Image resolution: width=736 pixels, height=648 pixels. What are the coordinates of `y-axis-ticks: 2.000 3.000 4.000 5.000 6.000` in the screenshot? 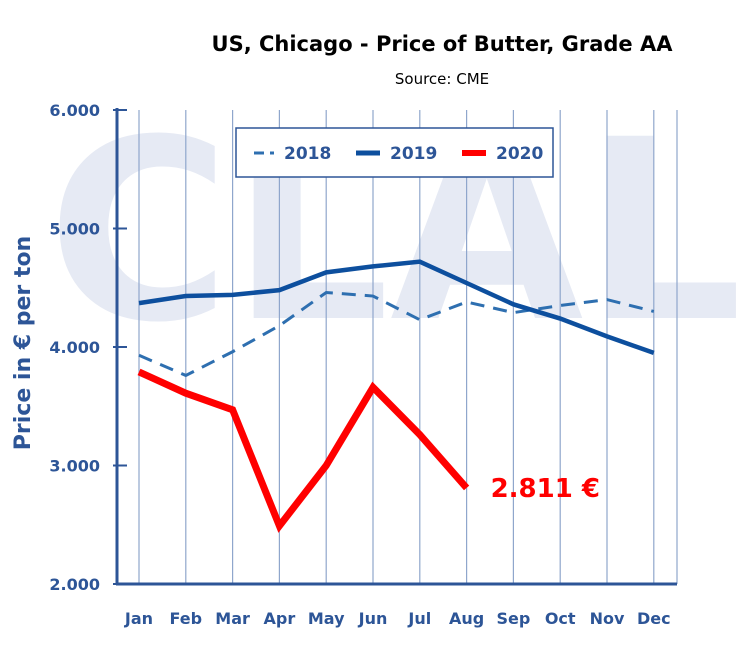 It's located at (88, 347).